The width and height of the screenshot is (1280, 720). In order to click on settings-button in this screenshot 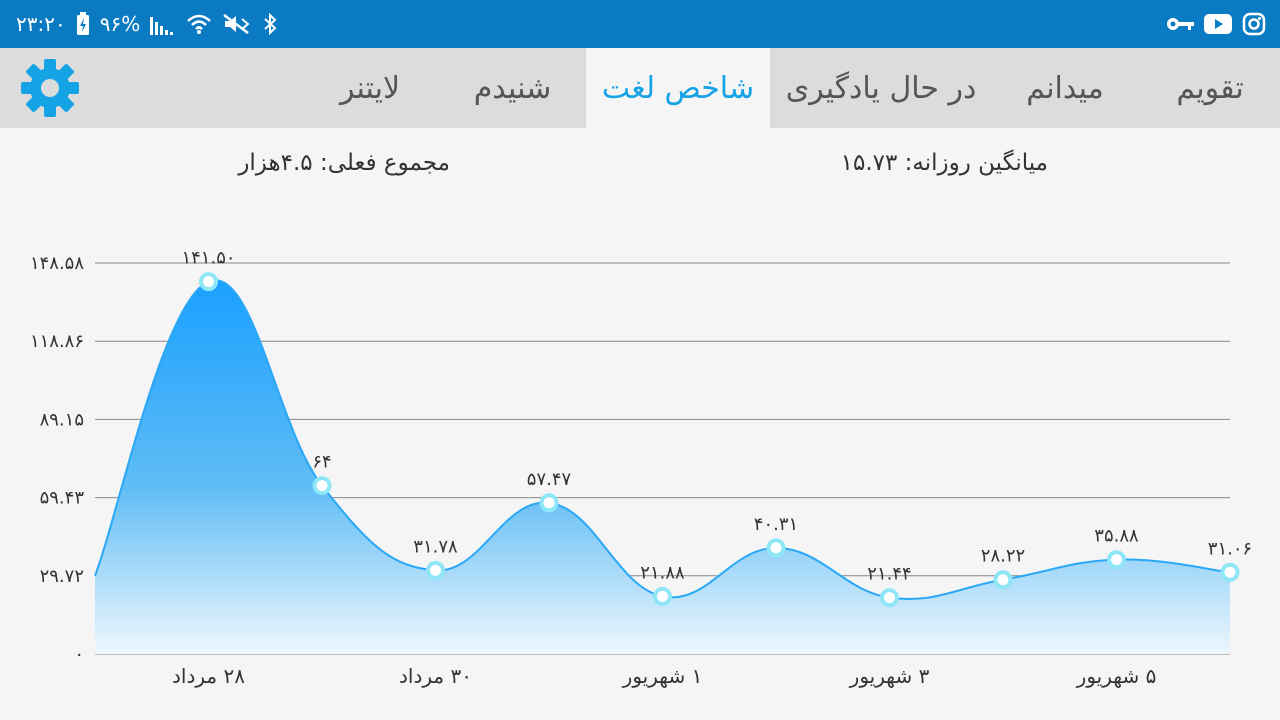, I will do `click(50, 88)`.